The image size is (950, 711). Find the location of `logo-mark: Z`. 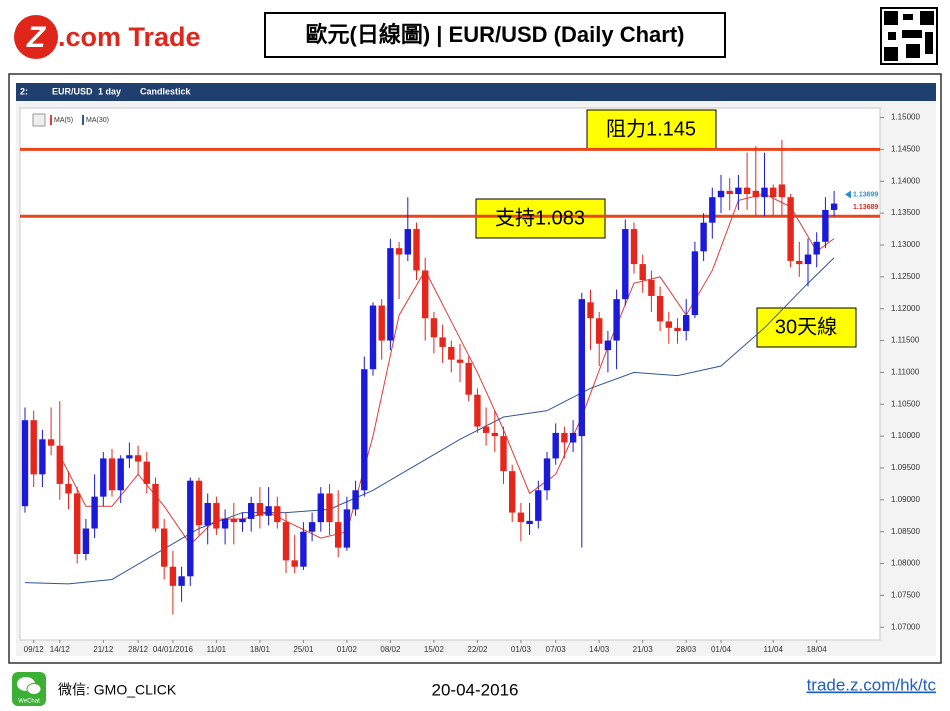

logo-mark: Z is located at coordinates (36, 37).